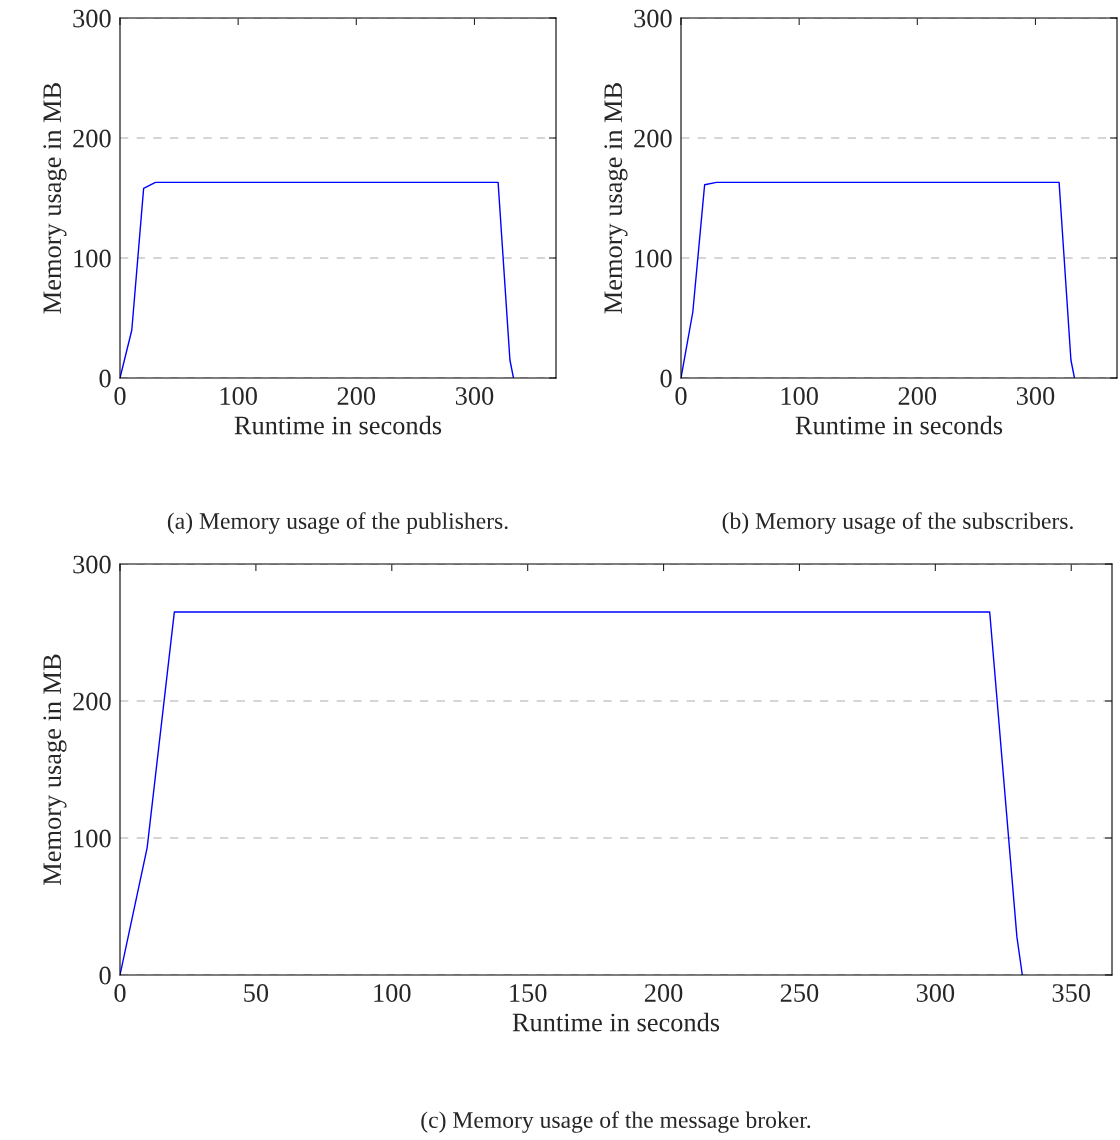 This screenshot has height=1140, width=1120. Describe the element at coordinates (799, 993) in the screenshot. I see `x-tick-label: 250` at that location.